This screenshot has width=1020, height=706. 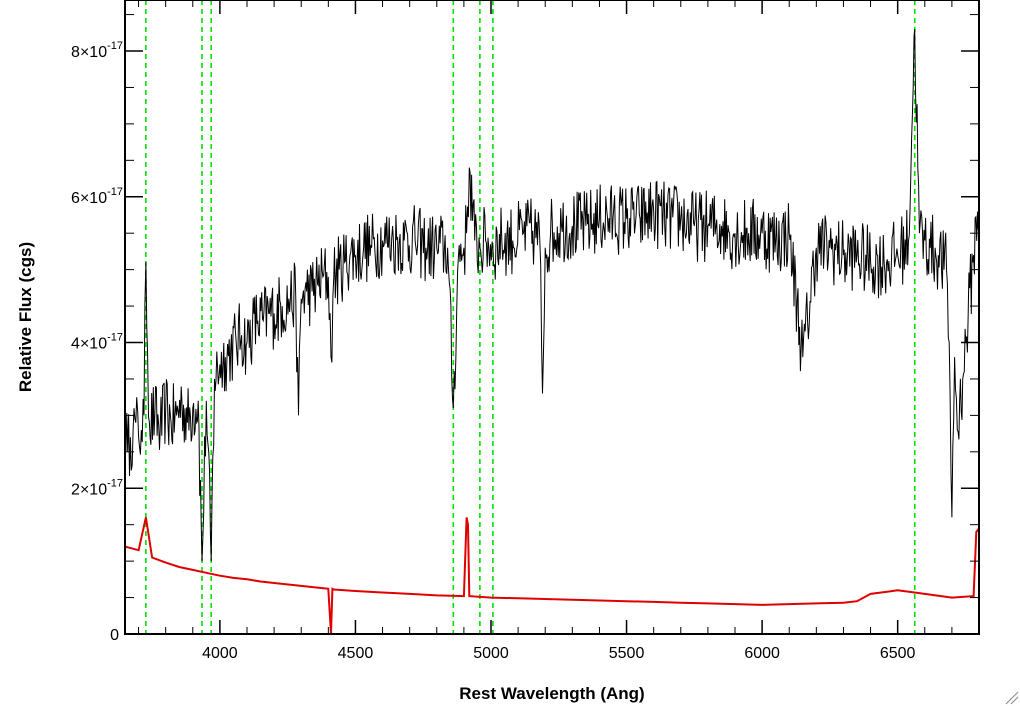 What do you see at coordinates (114, 635) in the screenshot?
I see `y-tick-label: 0` at bounding box center [114, 635].